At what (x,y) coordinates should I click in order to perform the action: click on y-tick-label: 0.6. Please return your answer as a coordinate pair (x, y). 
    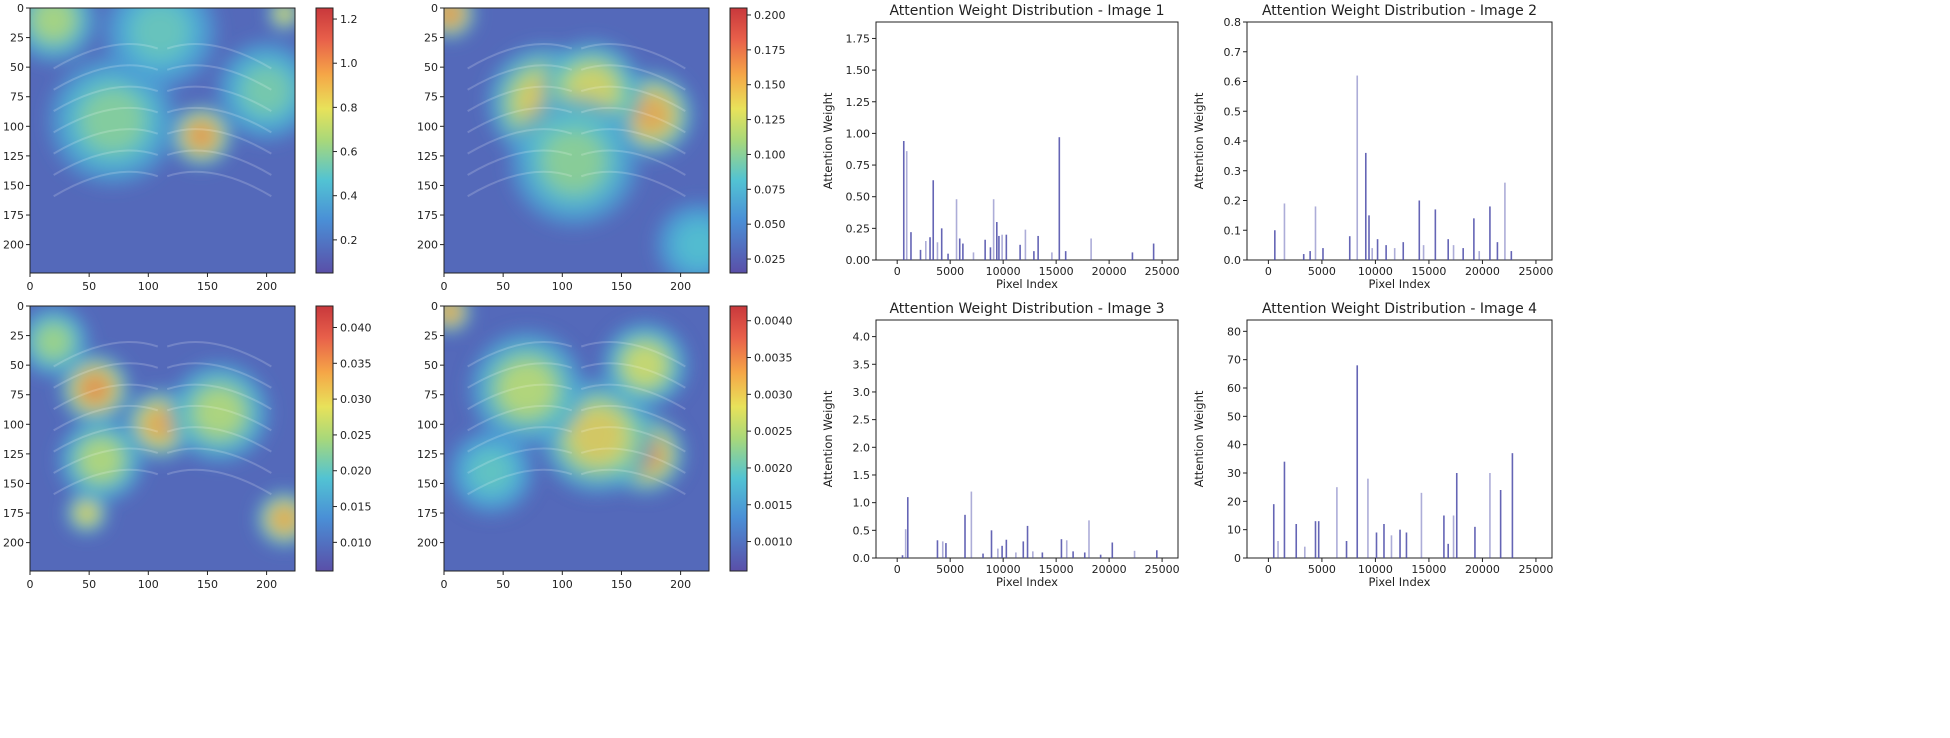
    Looking at the image, I should click on (1233, 82).